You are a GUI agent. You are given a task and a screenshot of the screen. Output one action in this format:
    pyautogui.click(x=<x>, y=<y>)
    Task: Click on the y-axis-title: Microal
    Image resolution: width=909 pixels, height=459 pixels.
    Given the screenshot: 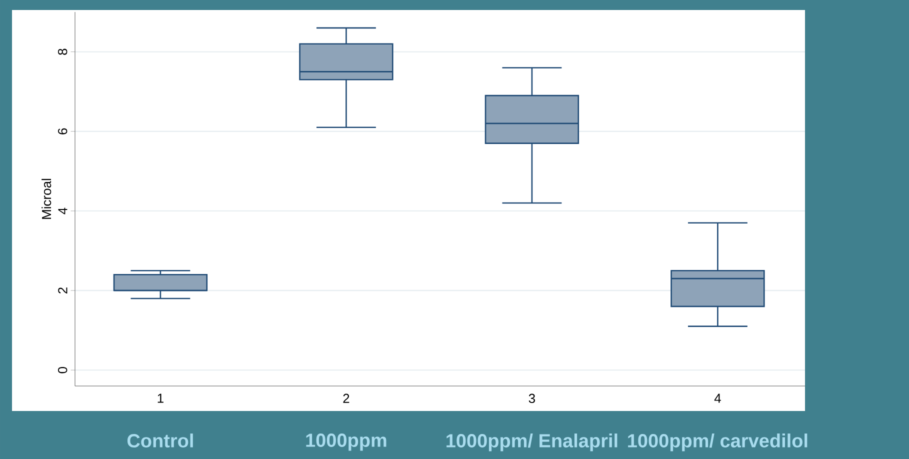 What is the action you would take?
    pyautogui.click(x=47, y=198)
    